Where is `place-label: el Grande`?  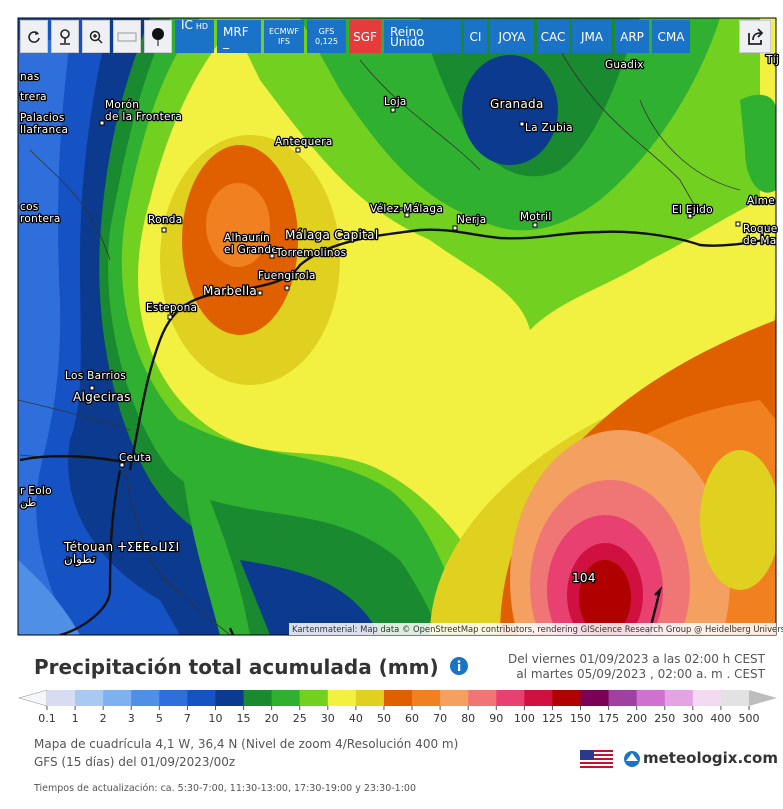 place-label: el Grande is located at coordinates (251, 250).